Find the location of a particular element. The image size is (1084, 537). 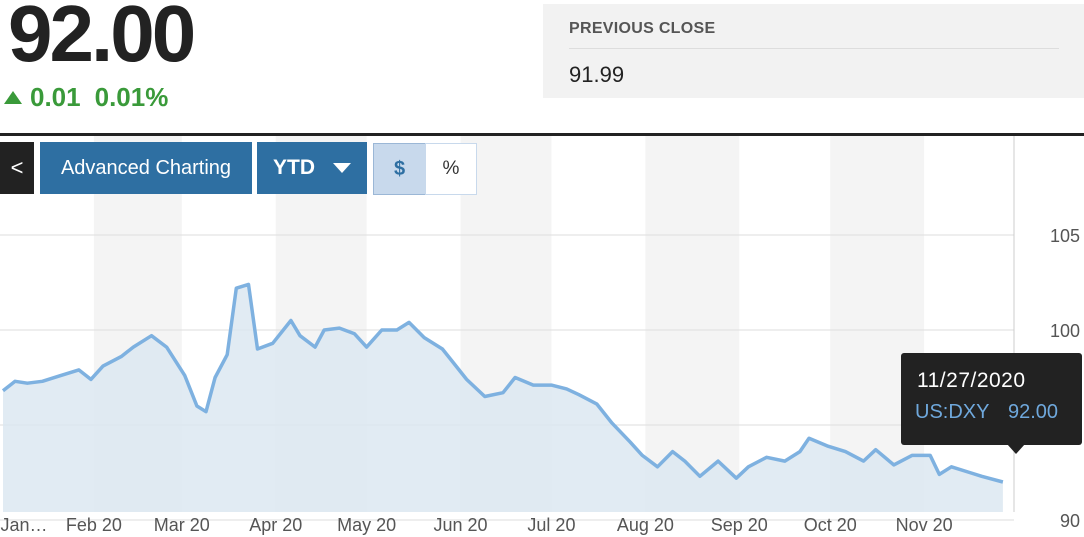

y-tick-label: 90 is located at coordinates (1070, 521).